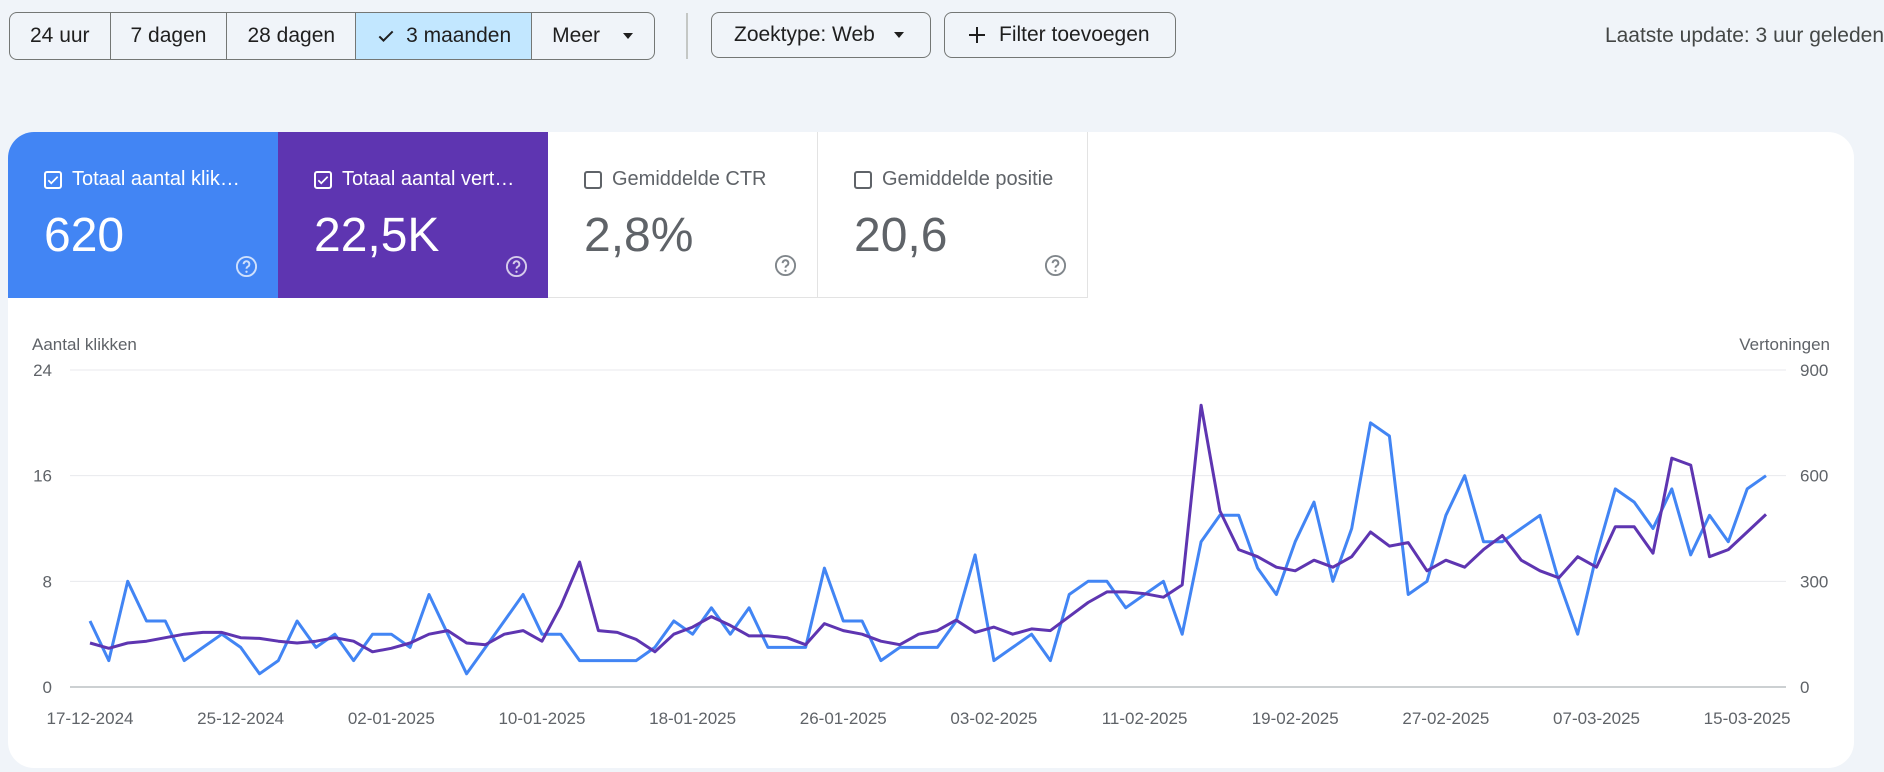 The height and width of the screenshot is (772, 1884). Describe the element at coordinates (692, 718) in the screenshot. I see `x-tick-label: 18-01-2025` at that location.